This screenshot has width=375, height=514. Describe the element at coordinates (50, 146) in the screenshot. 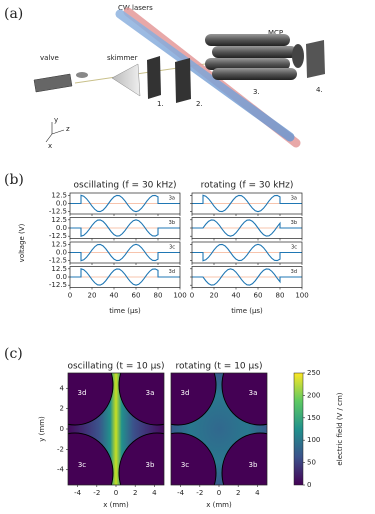

I see `axis-letter: x` at that location.